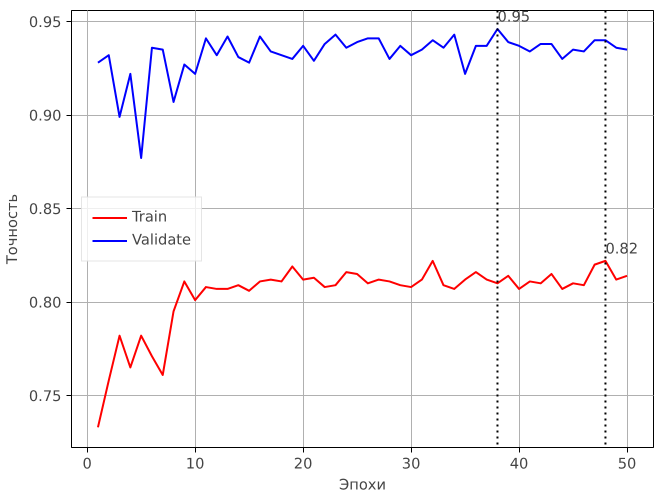 The width and height of the screenshot is (663, 496). I want to click on annotation: 0.95, so click(513, 17).